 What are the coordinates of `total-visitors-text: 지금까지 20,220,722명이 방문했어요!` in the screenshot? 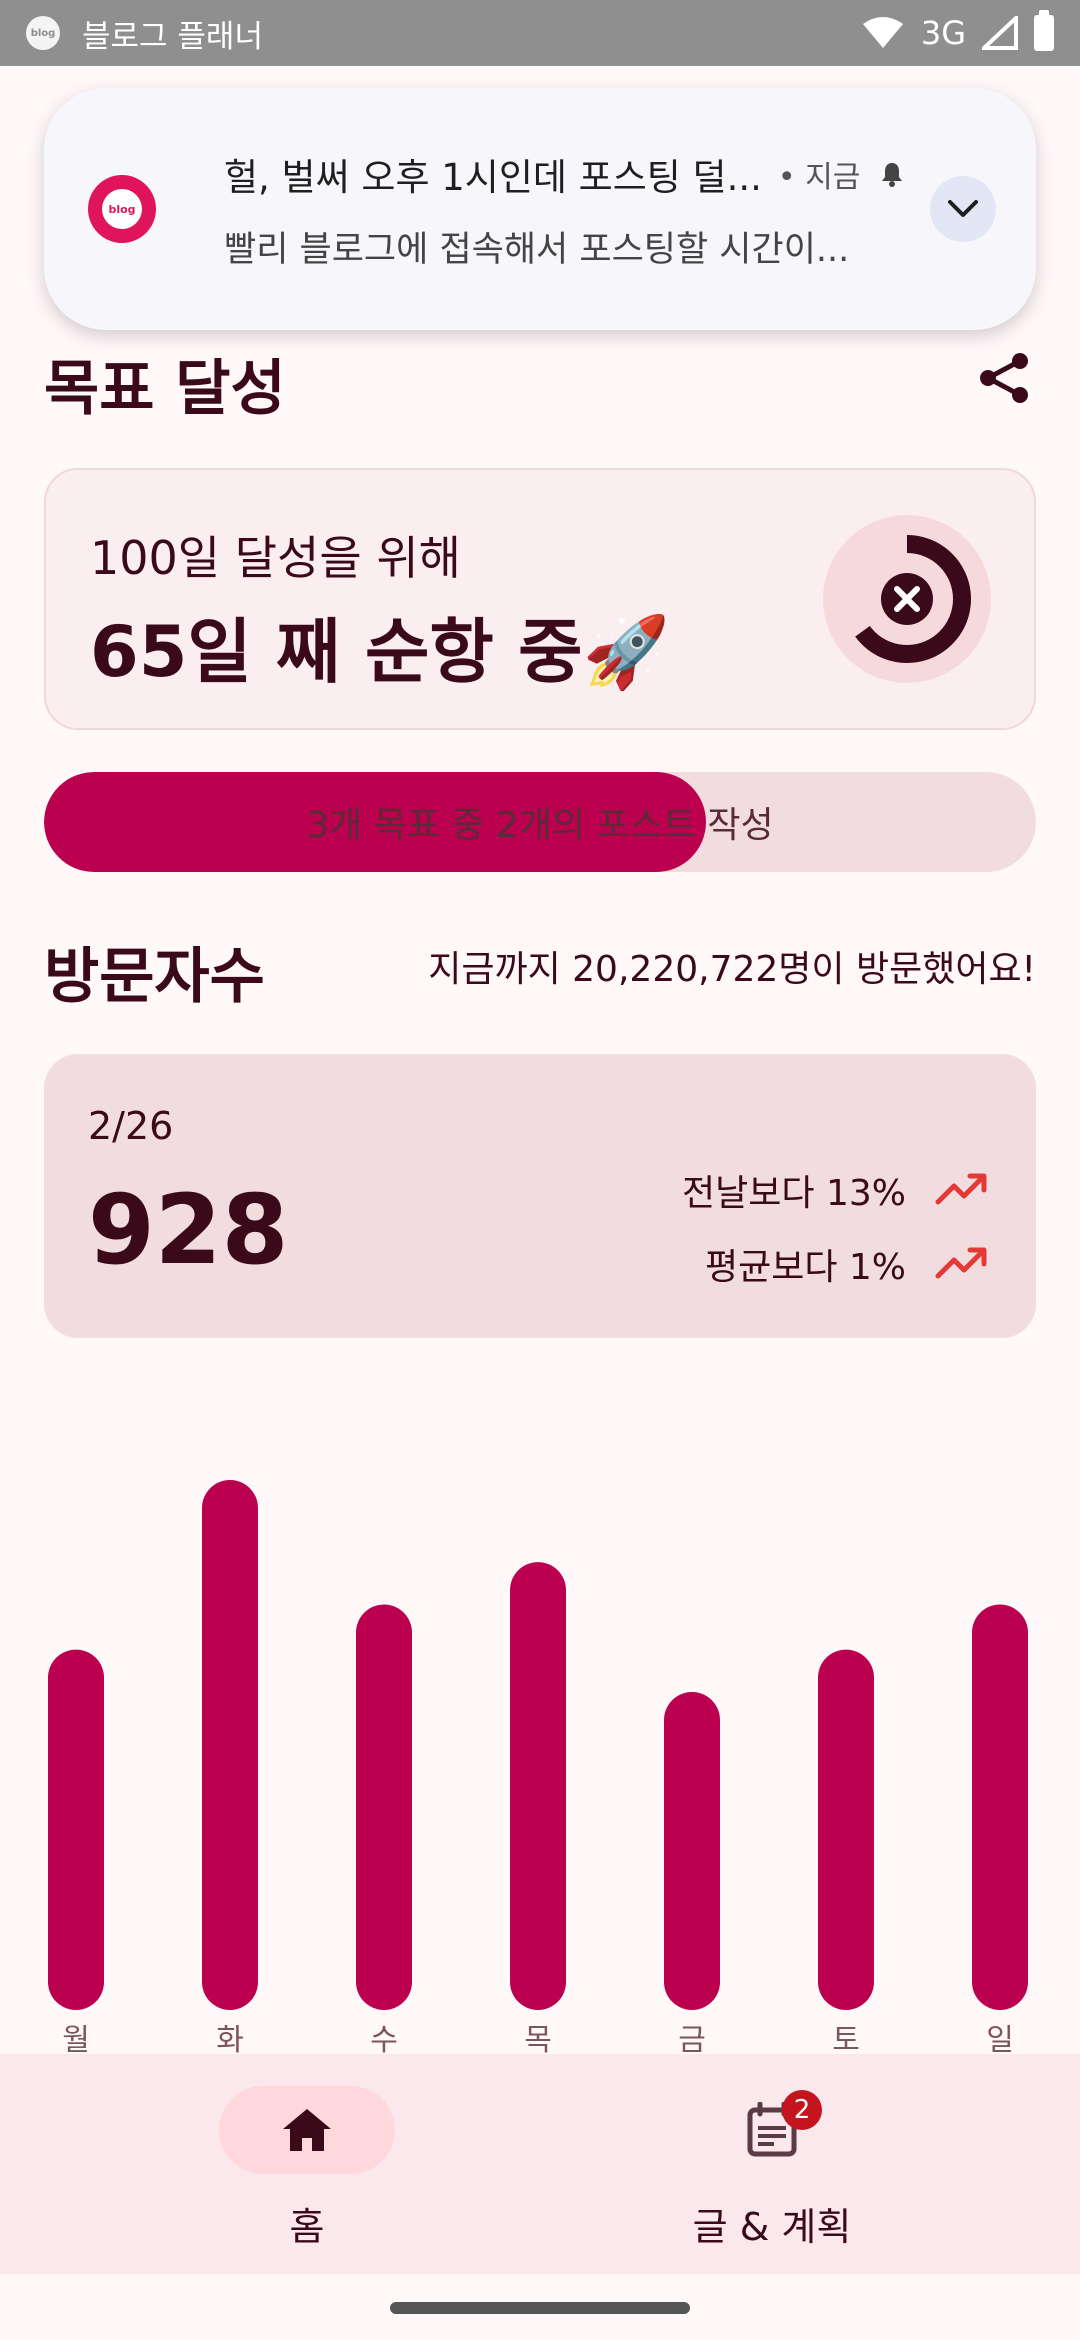 It's located at (732, 969).